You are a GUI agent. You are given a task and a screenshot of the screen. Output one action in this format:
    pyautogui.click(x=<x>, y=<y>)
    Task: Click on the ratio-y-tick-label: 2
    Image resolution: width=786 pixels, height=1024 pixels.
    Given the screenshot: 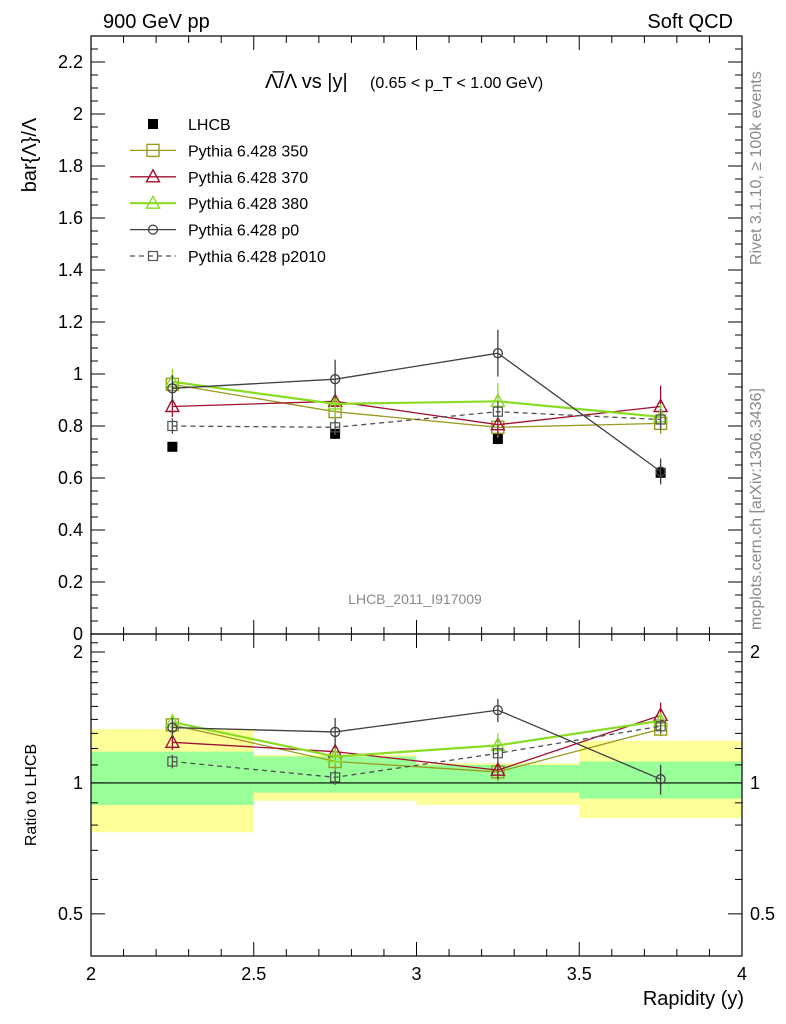 What is the action you would take?
    pyautogui.click(x=78, y=652)
    